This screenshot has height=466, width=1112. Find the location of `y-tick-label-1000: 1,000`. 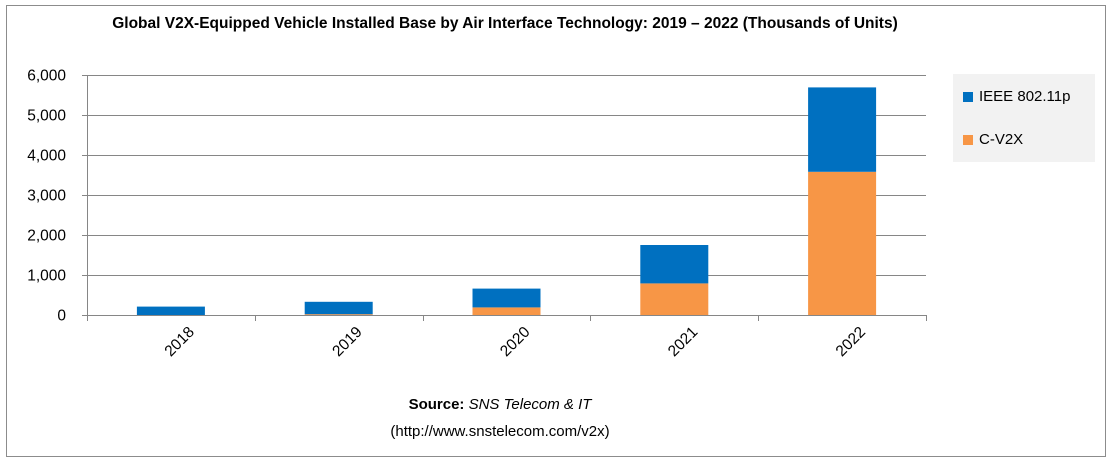

y-tick-label-1000: 1,000 is located at coordinates (46, 276).